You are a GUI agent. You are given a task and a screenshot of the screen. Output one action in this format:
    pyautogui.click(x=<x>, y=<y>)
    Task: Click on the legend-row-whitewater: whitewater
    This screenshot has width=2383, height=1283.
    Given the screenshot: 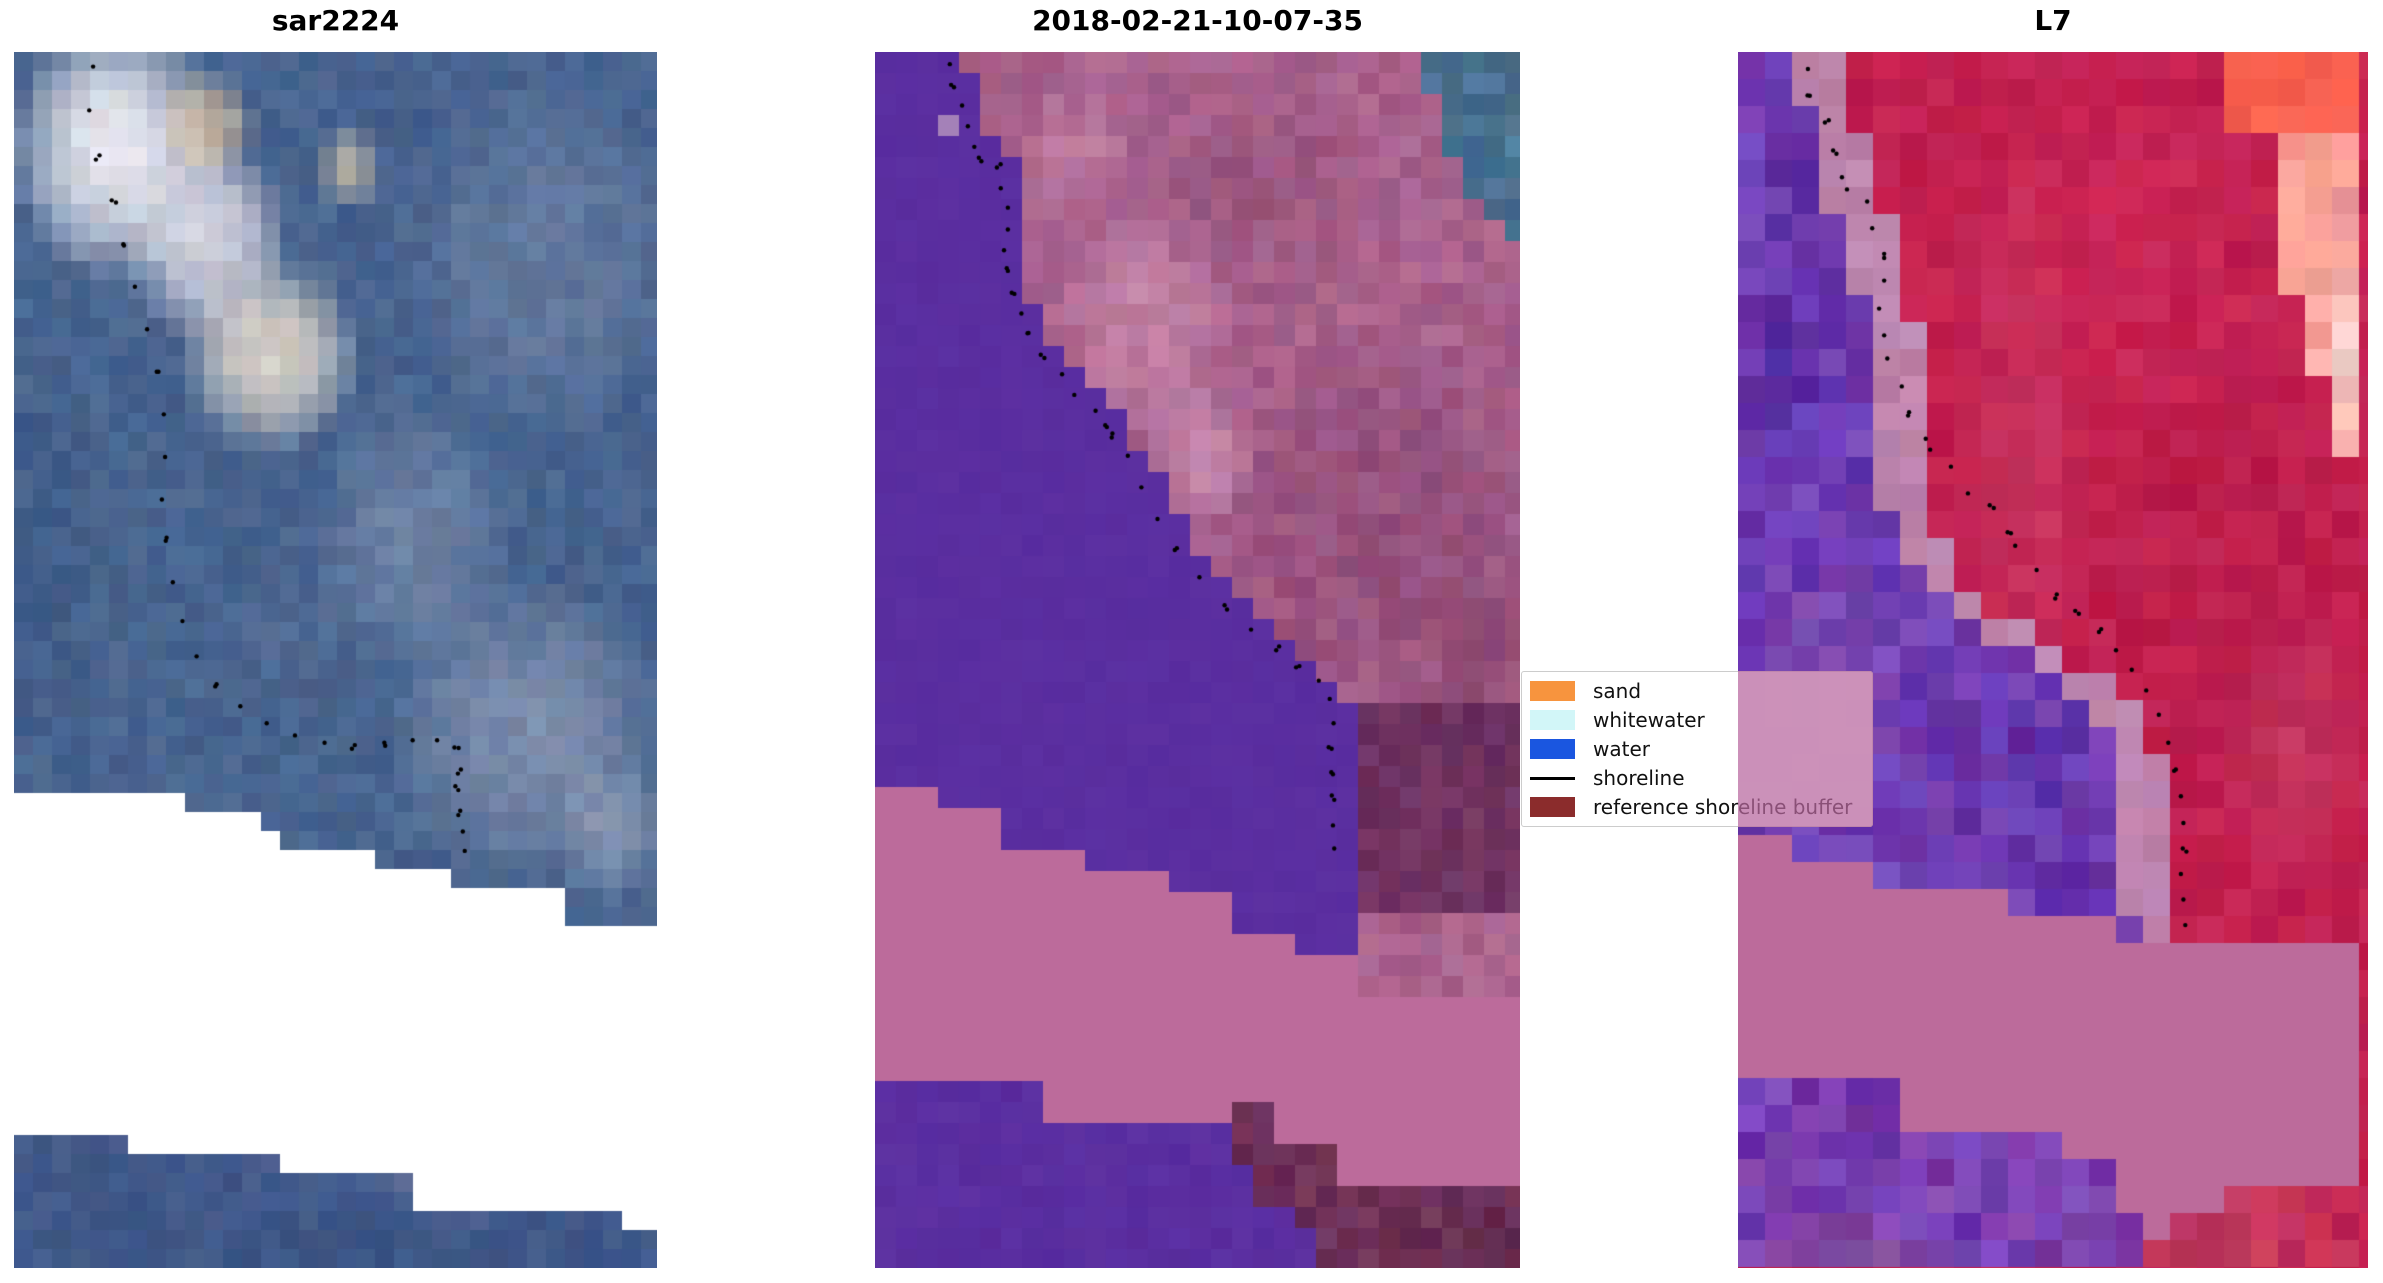 What is the action you would take?
    pyautogui.click(x=1697, y=719)
    